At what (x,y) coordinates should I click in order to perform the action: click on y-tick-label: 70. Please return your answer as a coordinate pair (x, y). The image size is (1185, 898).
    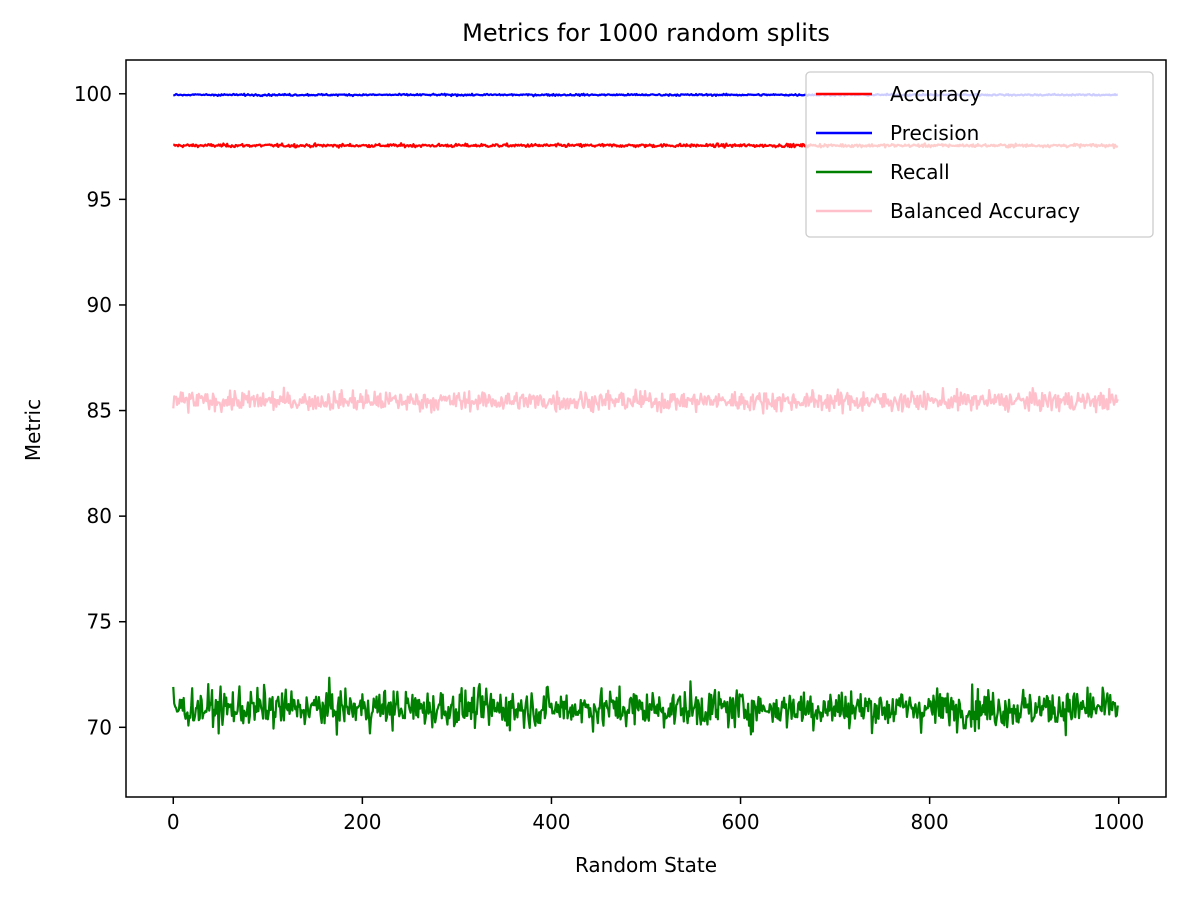
    Looking at the image, I should click on (99, 727).